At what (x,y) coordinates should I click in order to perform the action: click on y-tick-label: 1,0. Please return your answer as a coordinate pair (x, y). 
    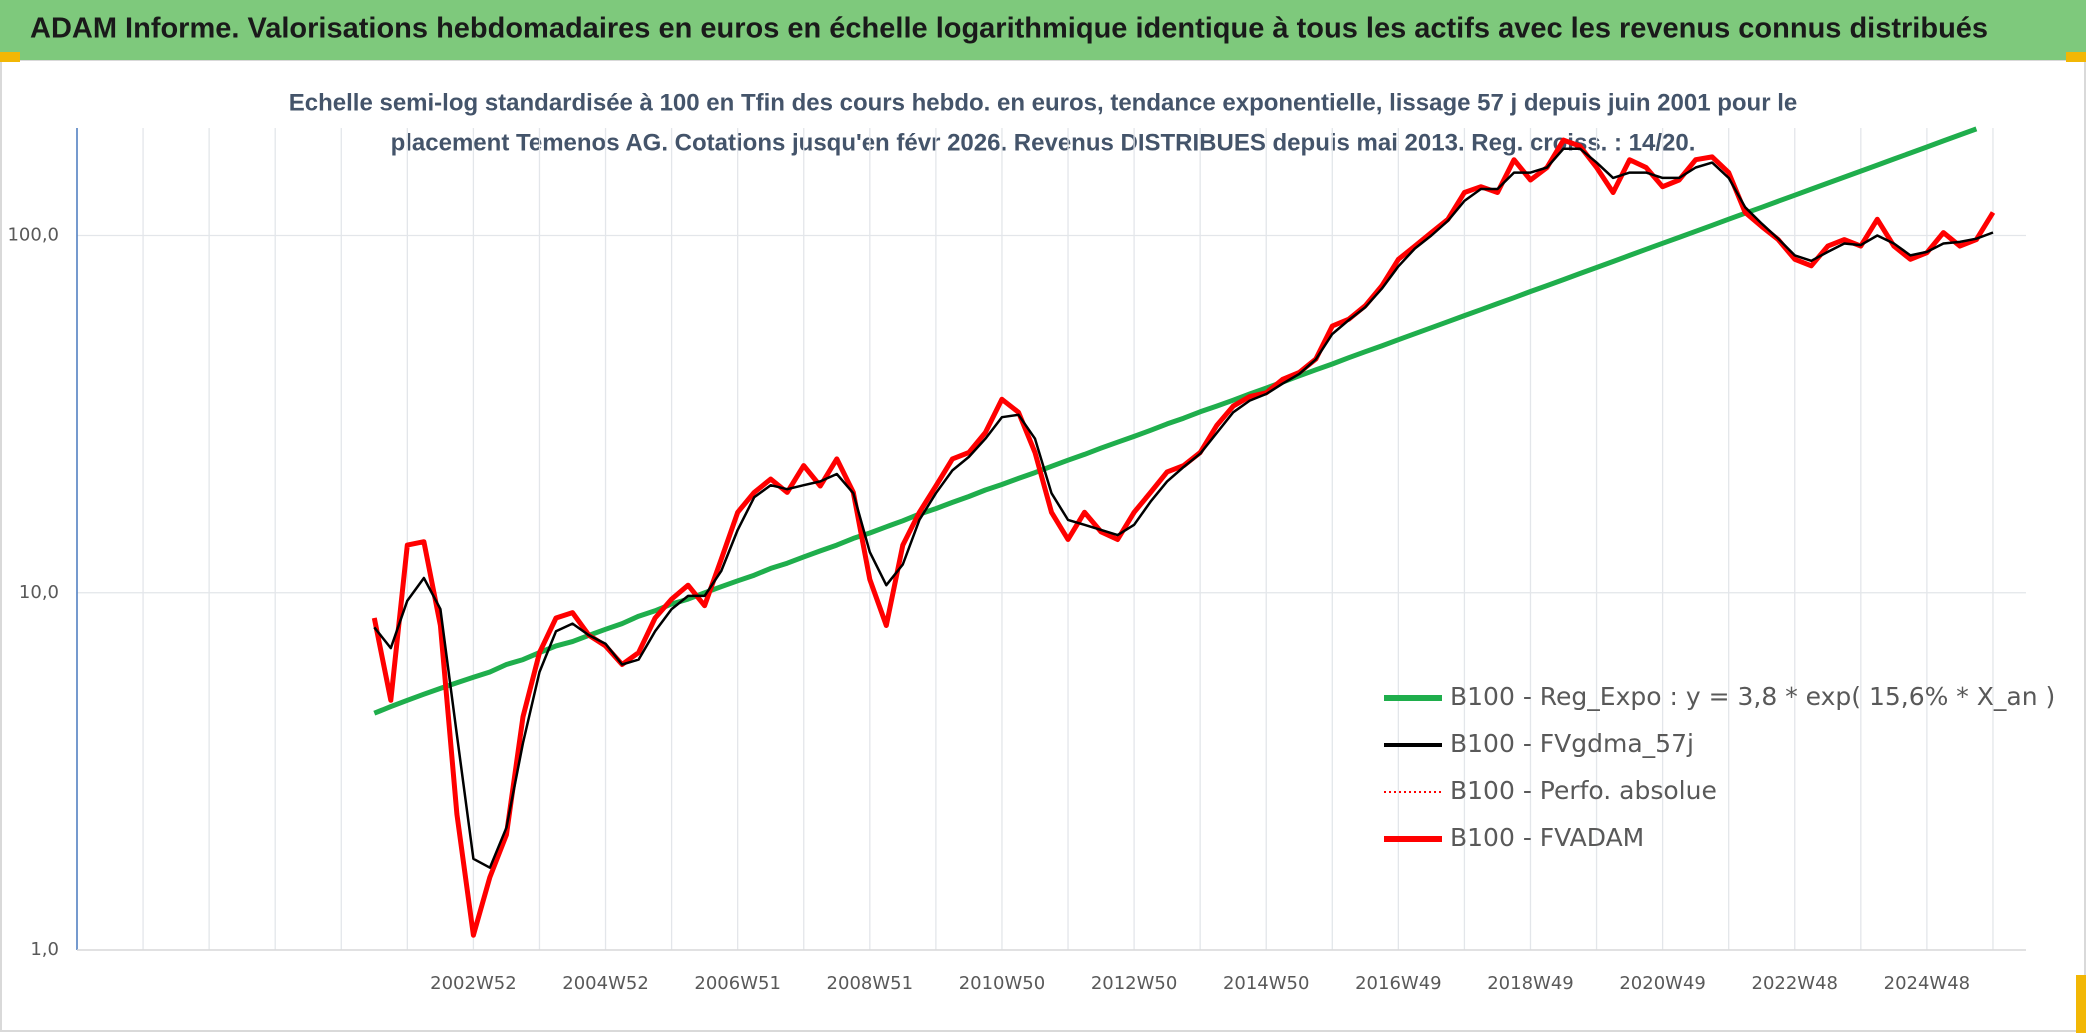
    Looking at the image, I should click on (44, 949).